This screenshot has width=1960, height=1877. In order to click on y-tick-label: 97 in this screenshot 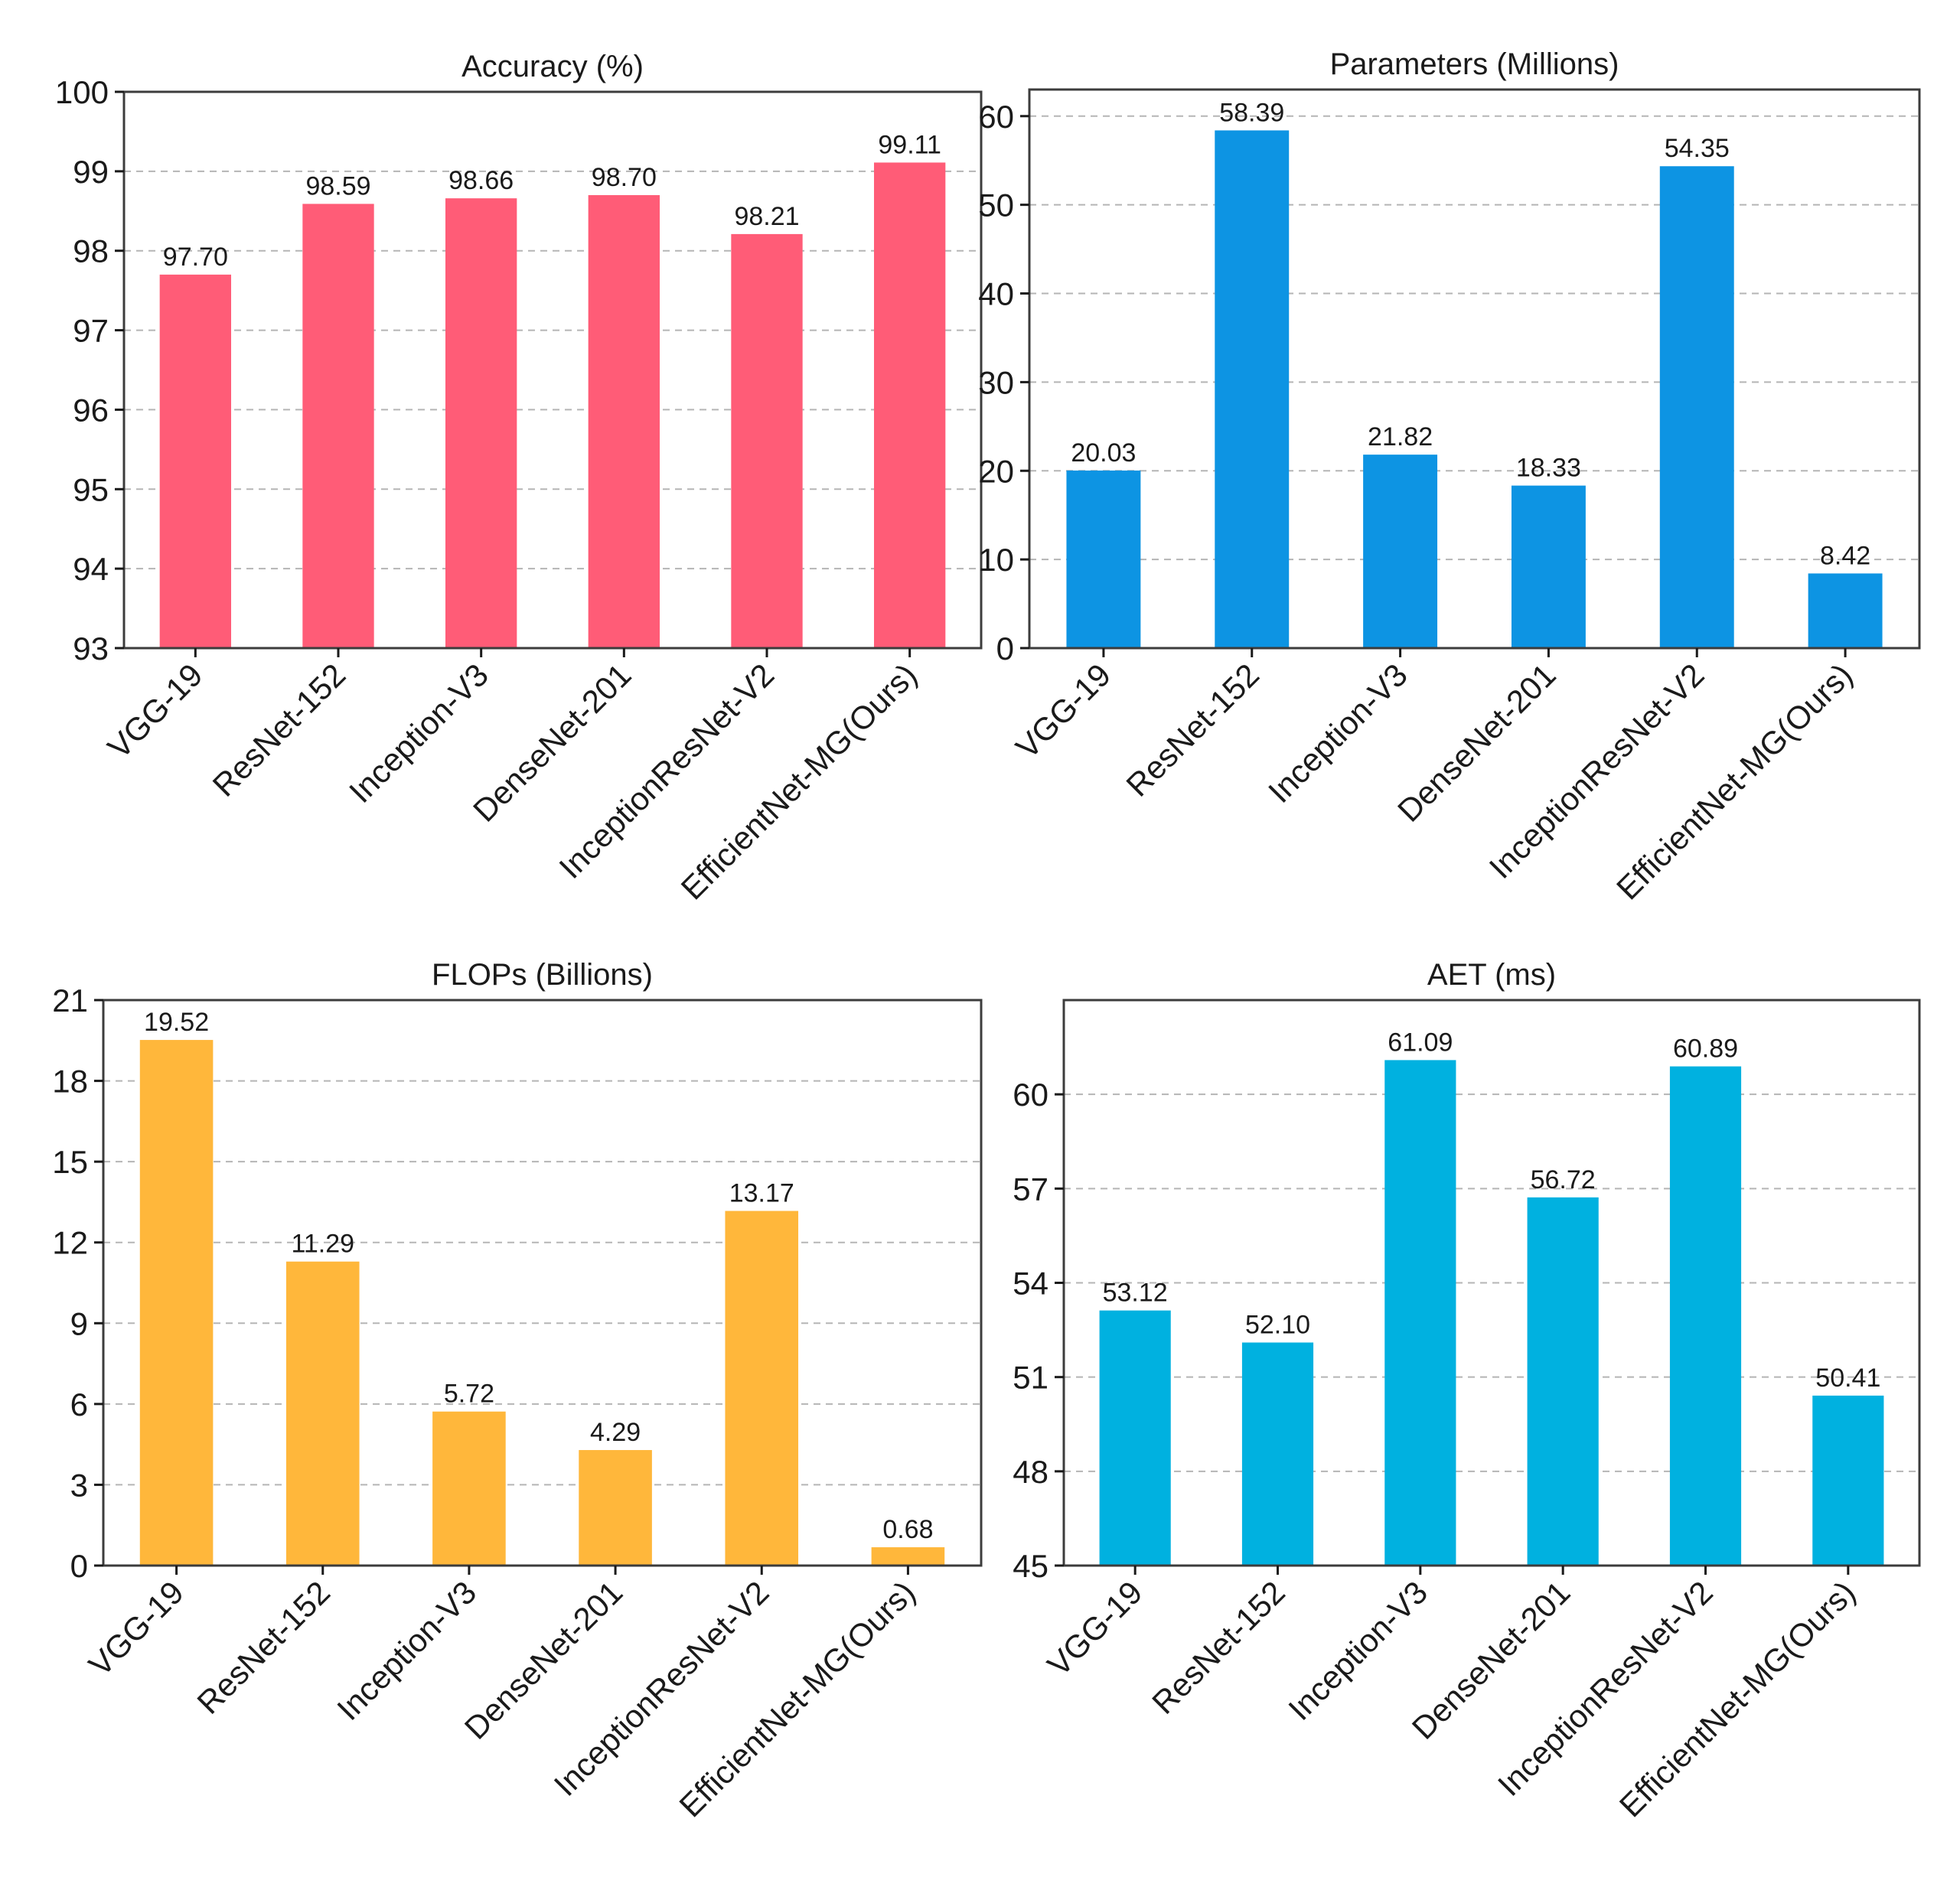, I will do `click(91, 331)`.